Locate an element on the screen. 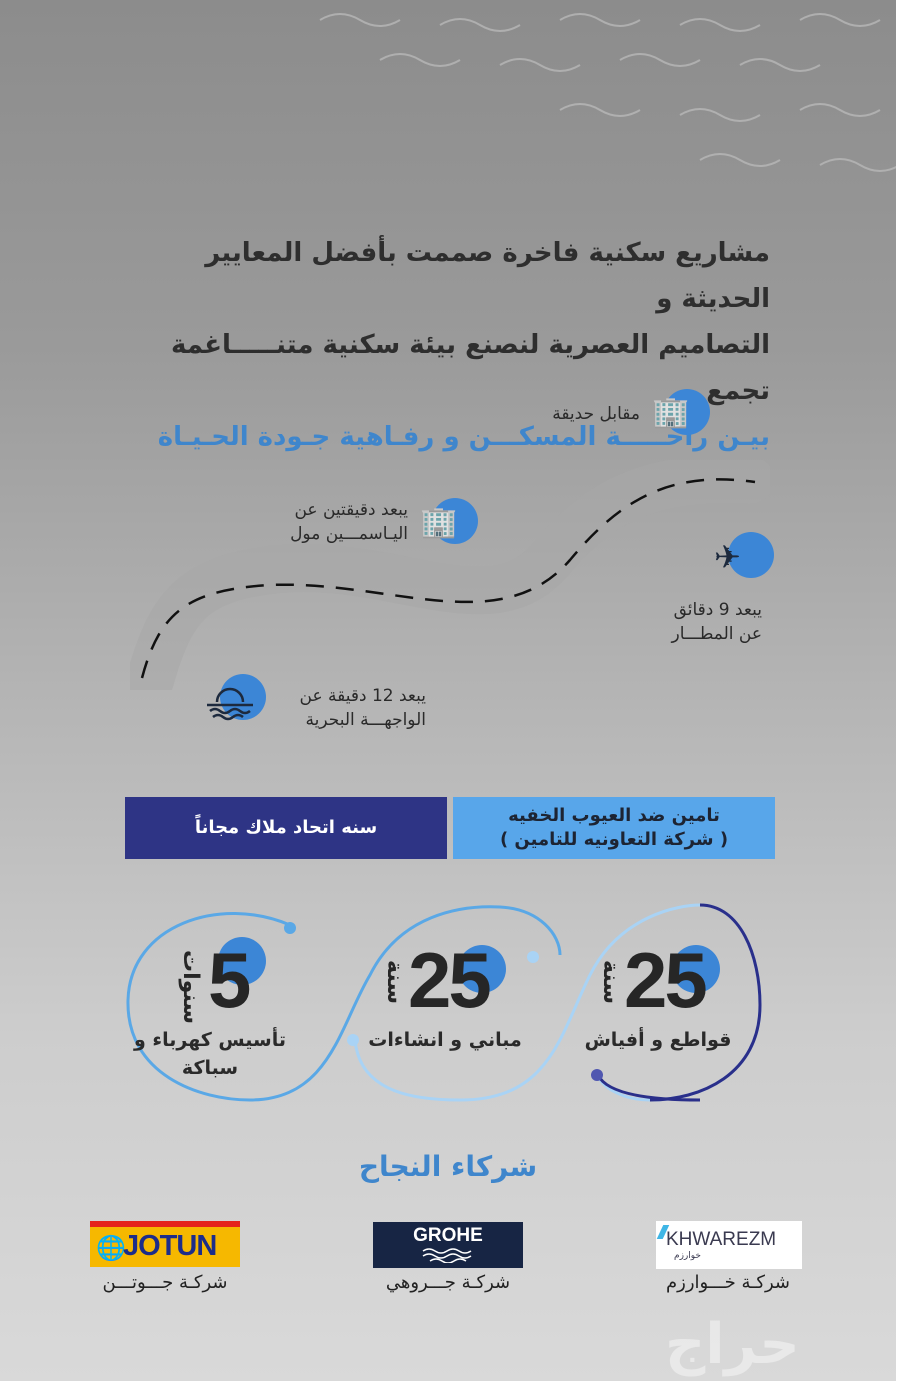 This screenshot has width=900, height=1381. khwarezm-logo: KHWAREZM خوارزم is located at coordinates (729, 1245).